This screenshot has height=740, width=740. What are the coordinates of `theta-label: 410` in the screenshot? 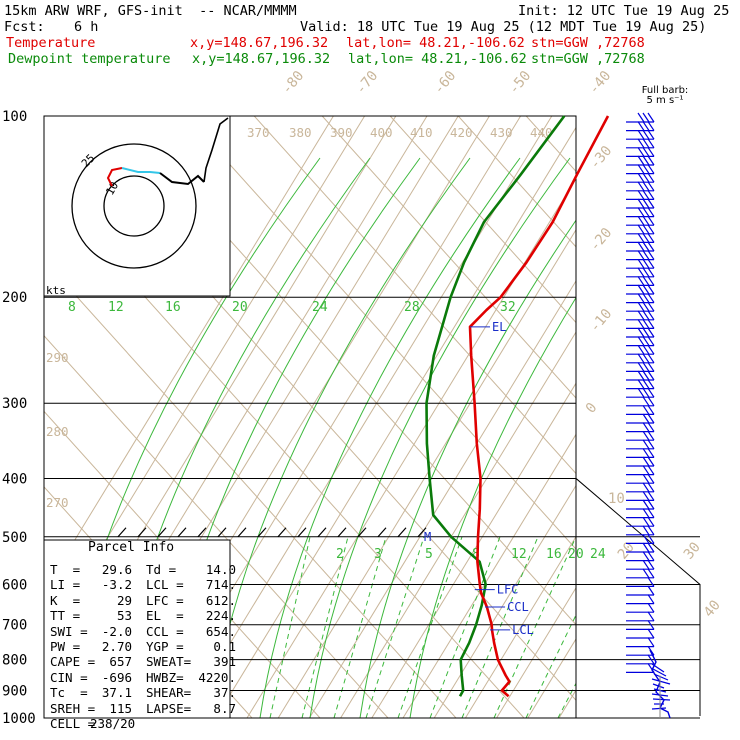 It's located at (421, 132).